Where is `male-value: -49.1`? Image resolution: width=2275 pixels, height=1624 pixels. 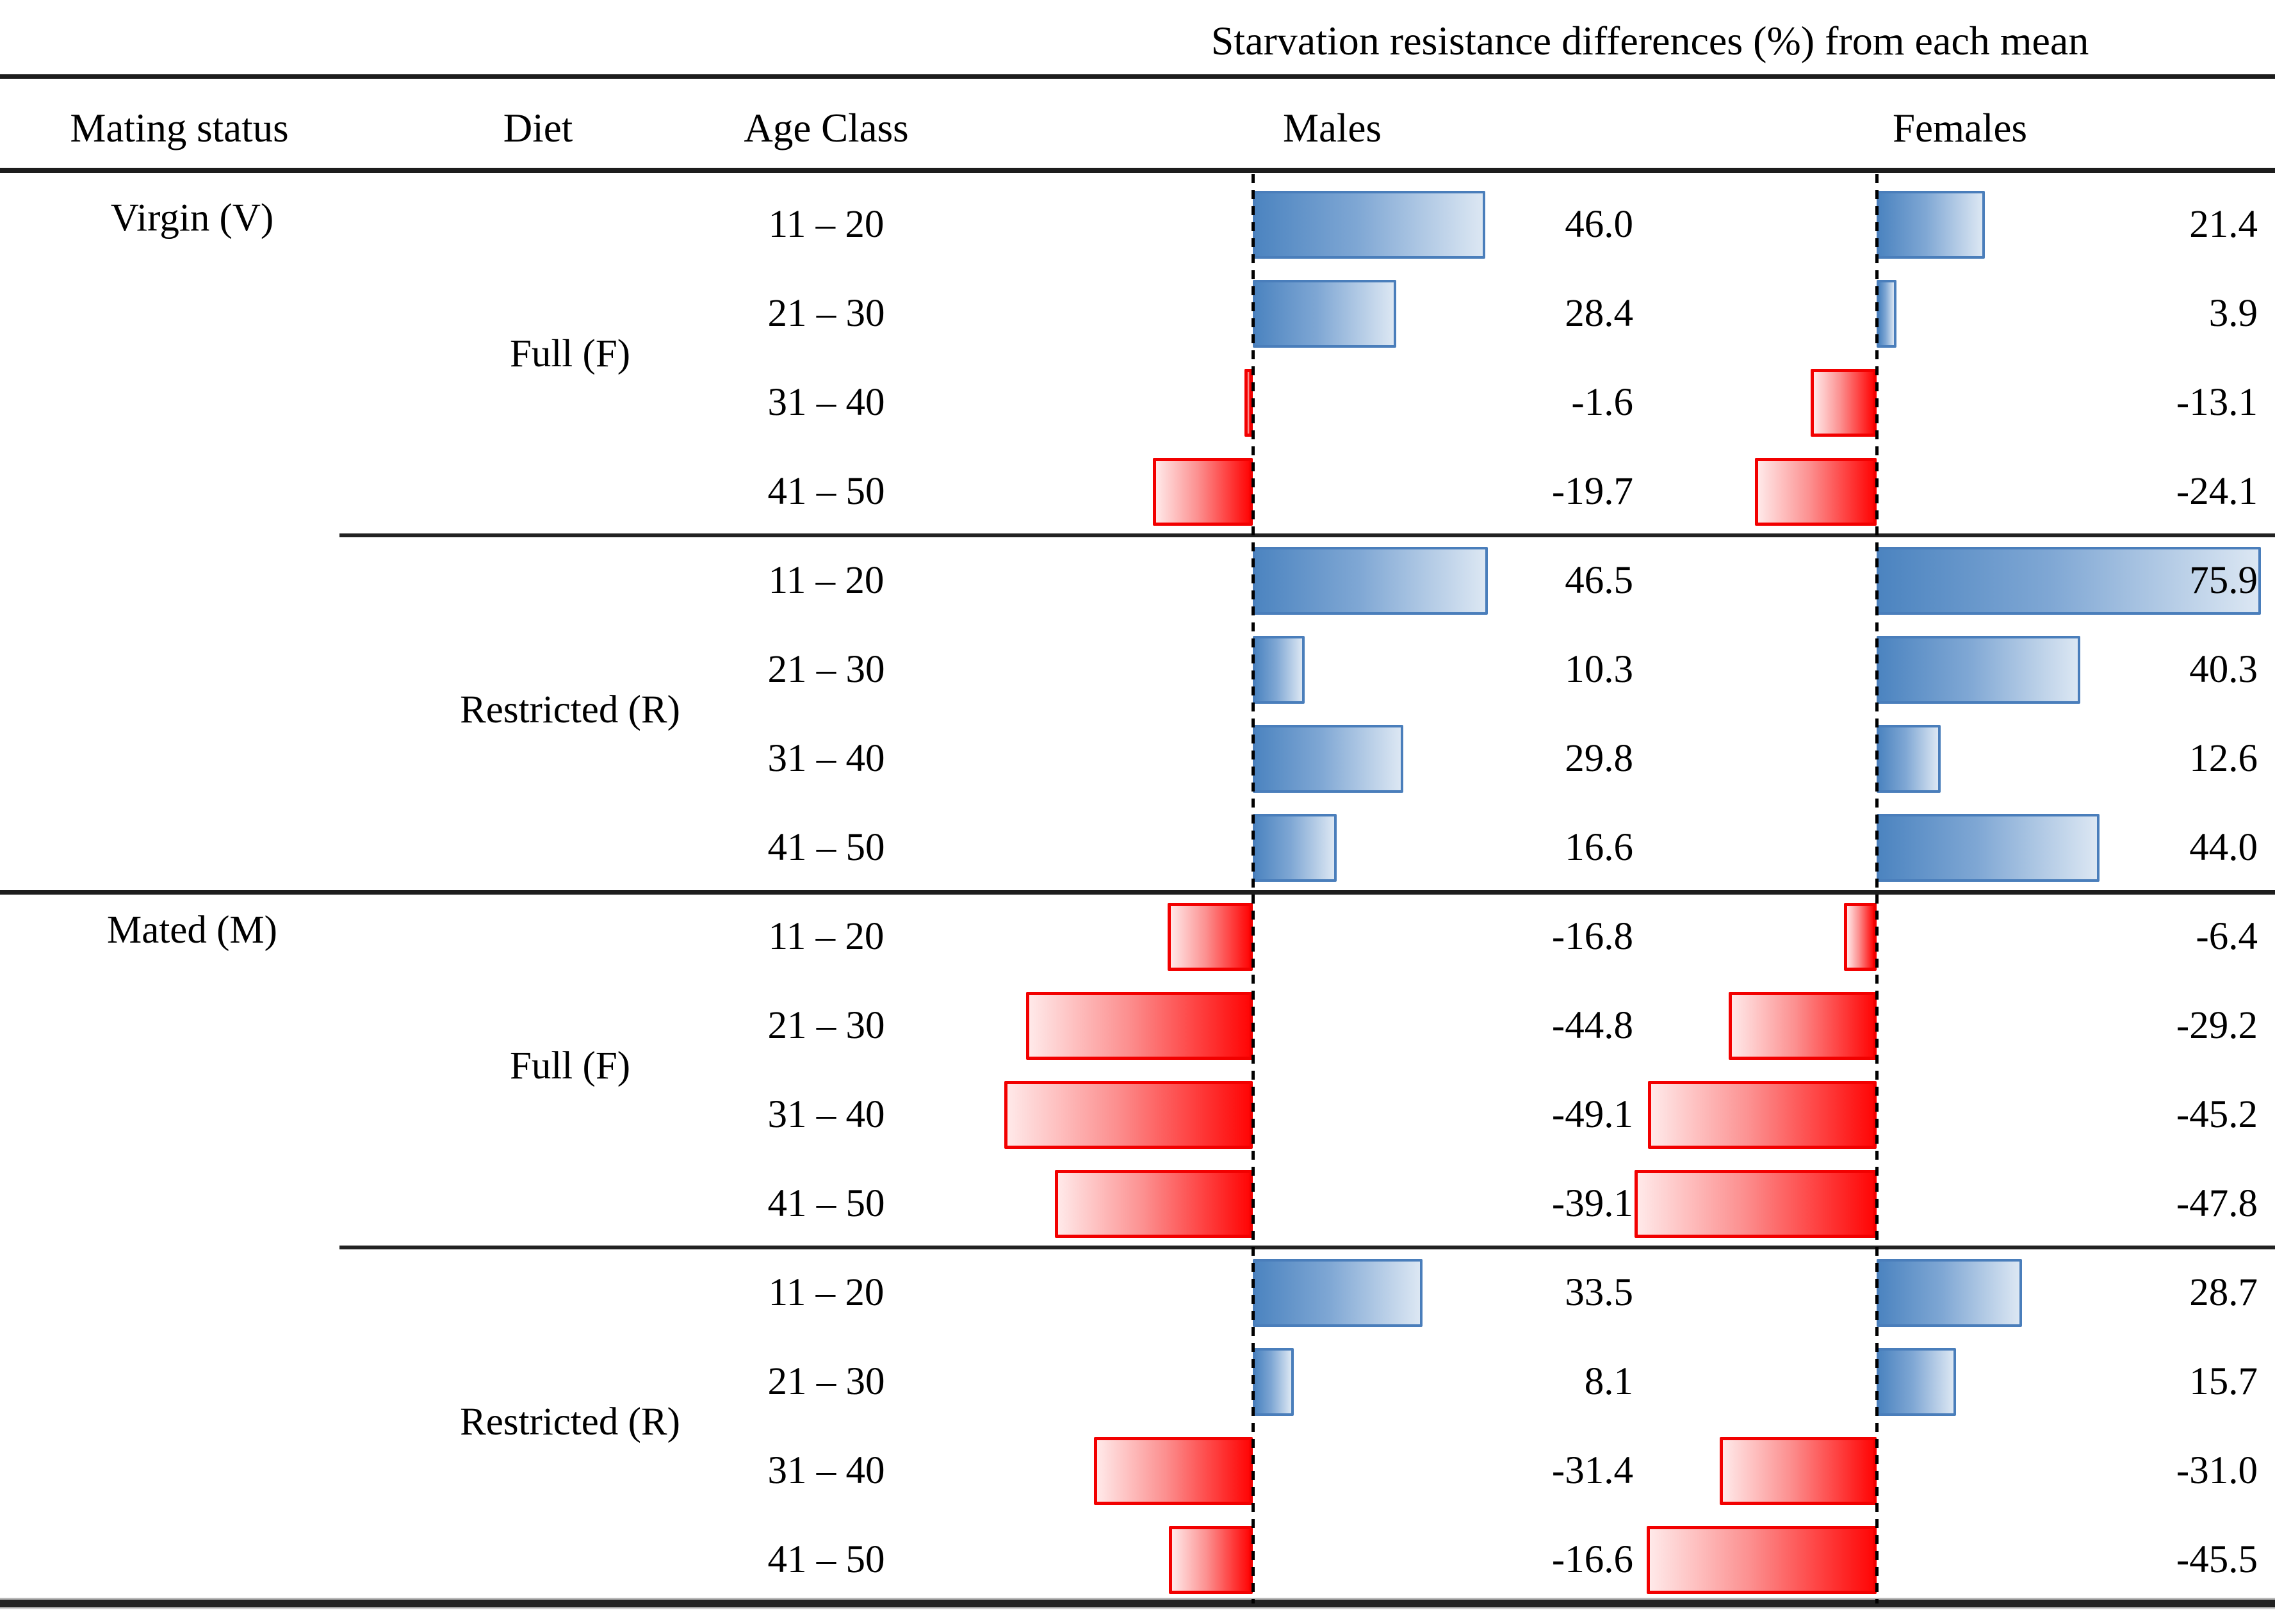
male-value: -49.1 is located at coordinates (1592, 1114).